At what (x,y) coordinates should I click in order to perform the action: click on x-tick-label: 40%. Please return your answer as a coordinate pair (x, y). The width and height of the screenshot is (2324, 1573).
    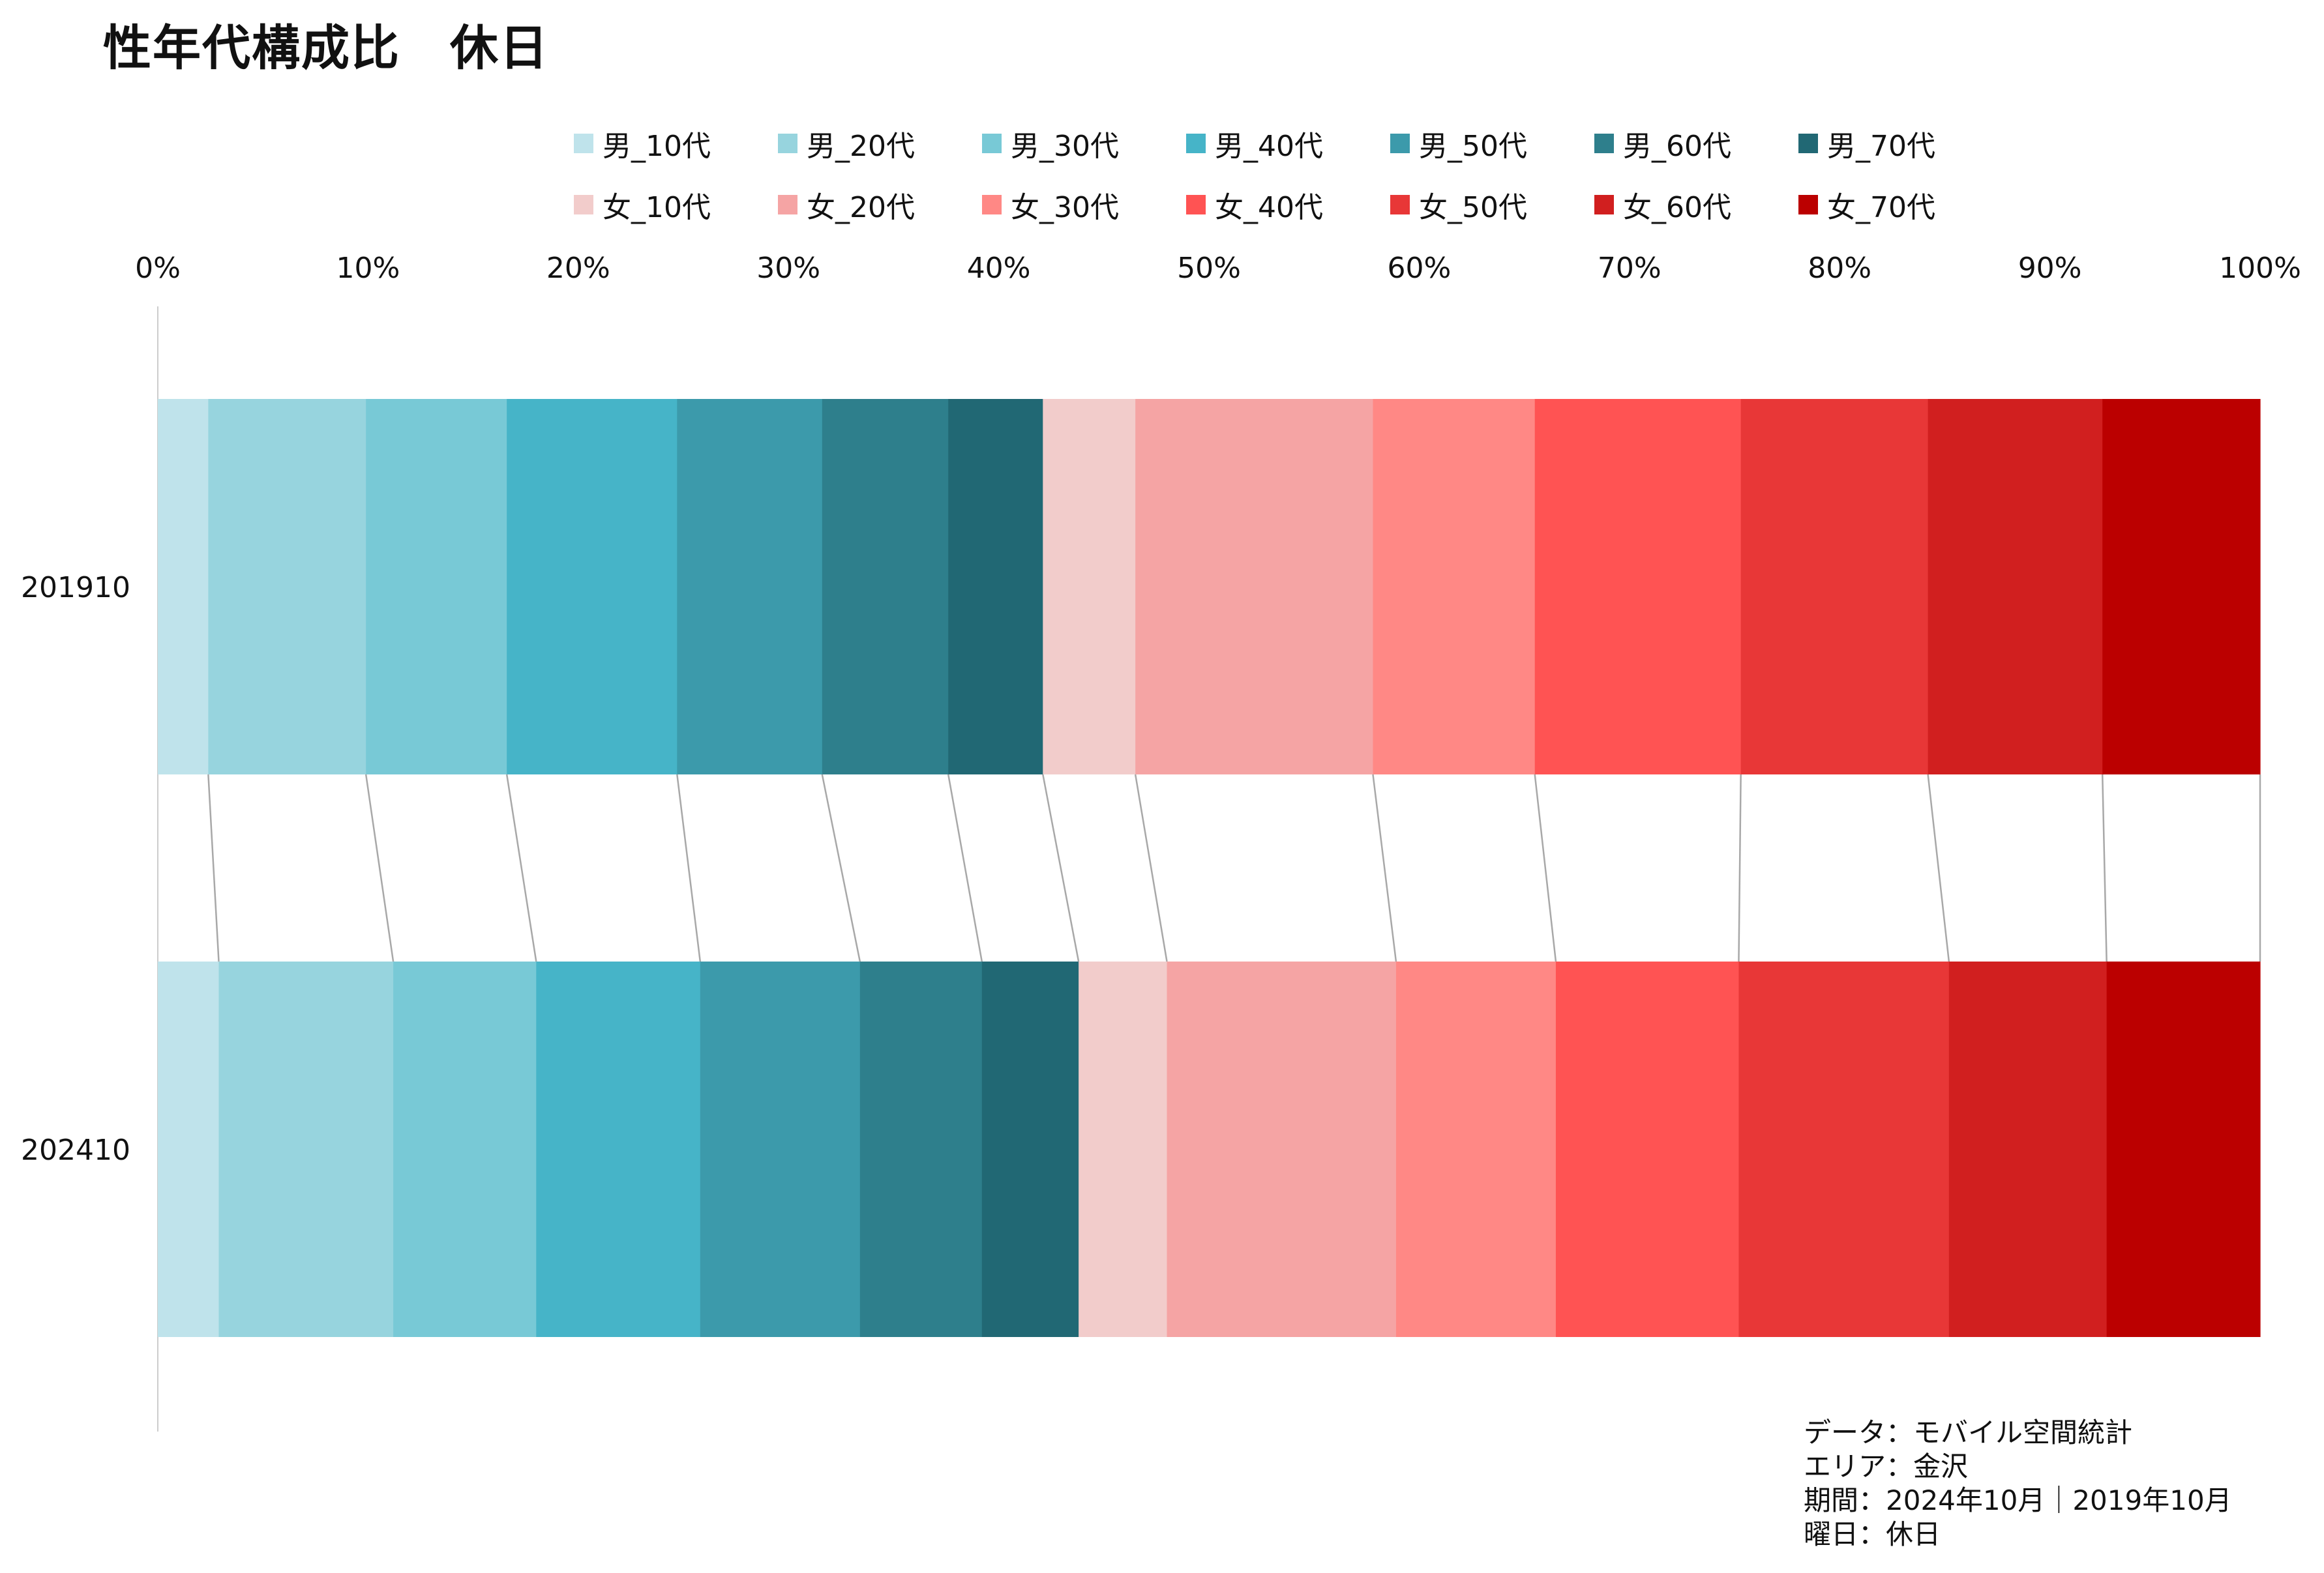
    Looking at the image, I should click on (999, 268).